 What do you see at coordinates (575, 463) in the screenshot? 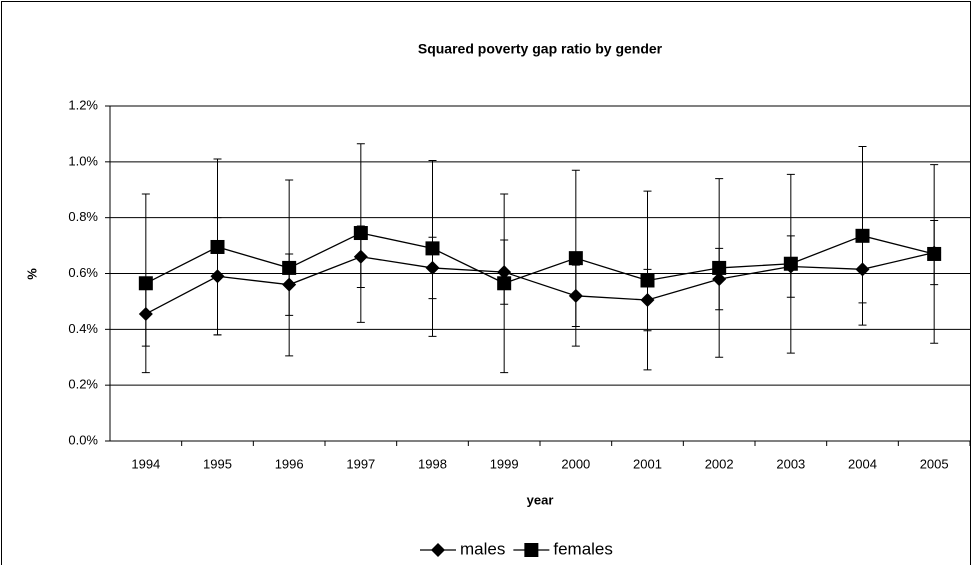
I see `x-tick-label: 2000` at bounding box center [575, 463].